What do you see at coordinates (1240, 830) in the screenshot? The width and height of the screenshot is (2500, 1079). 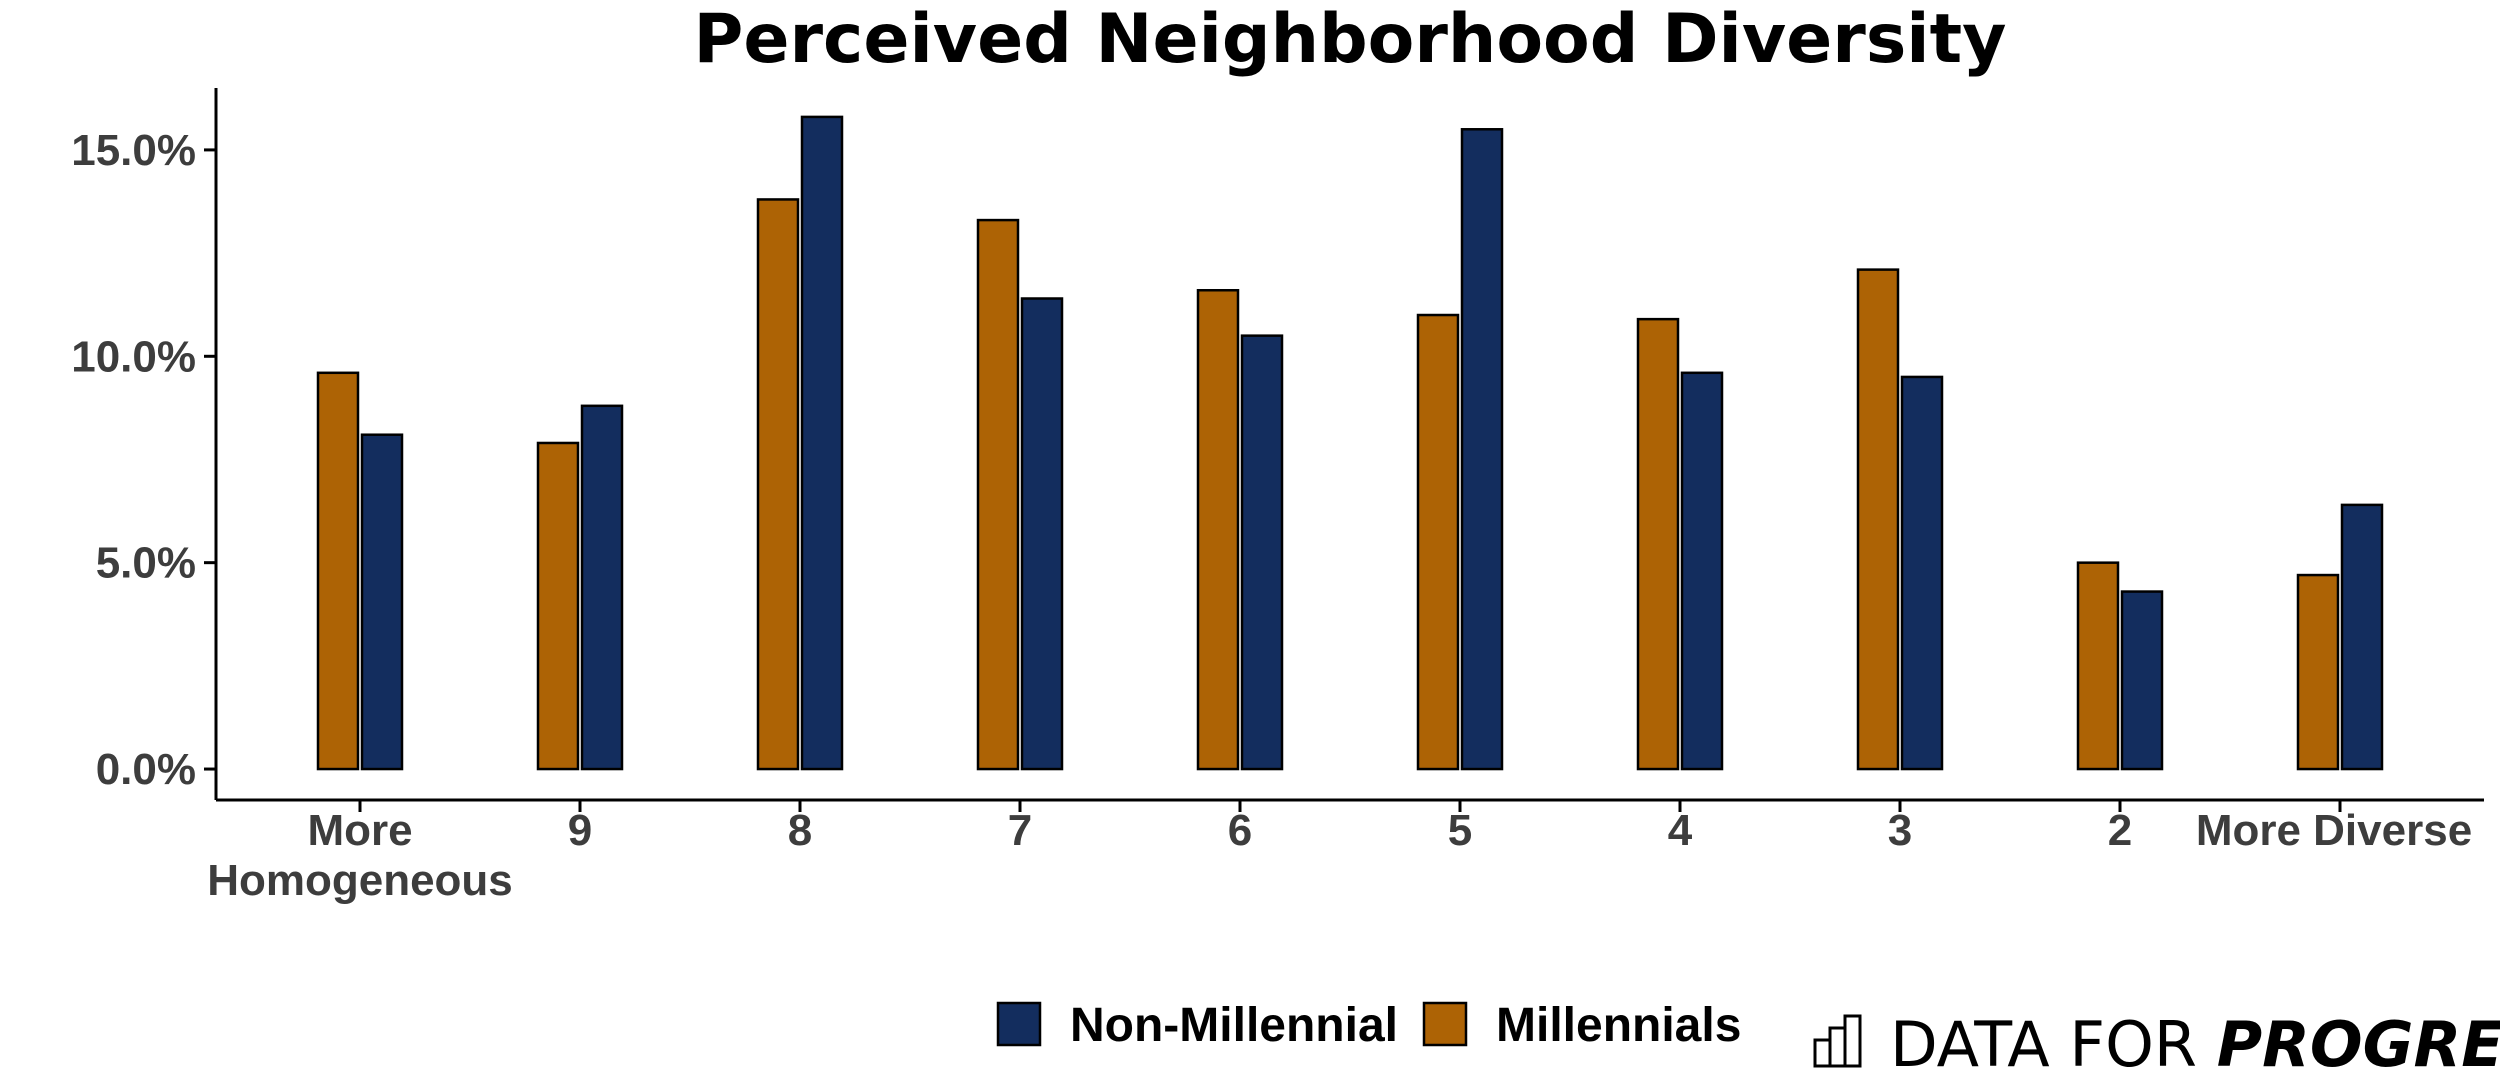 I see `x-tick-label: 6` at bounding box center [1240, 830].